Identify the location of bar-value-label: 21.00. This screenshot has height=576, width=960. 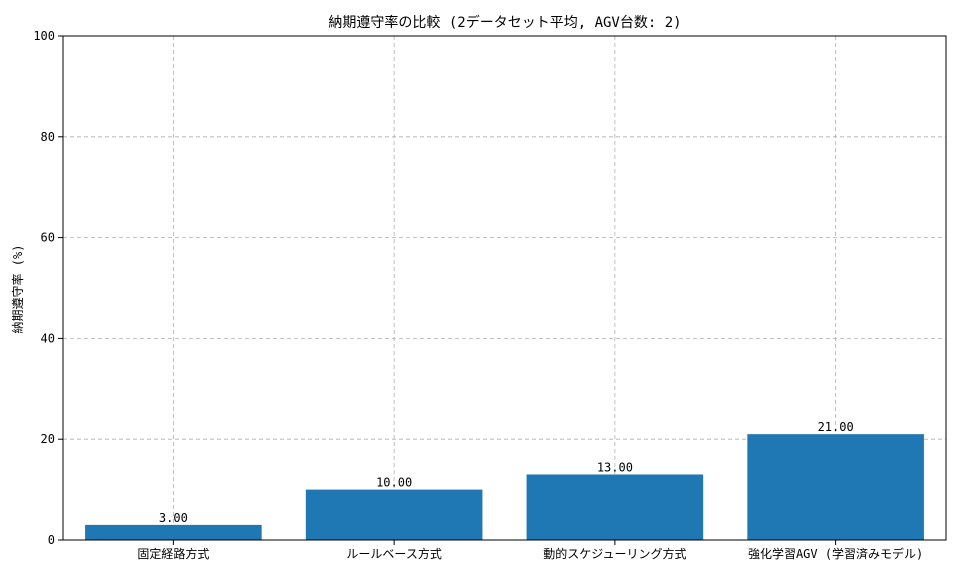
(836, 427).